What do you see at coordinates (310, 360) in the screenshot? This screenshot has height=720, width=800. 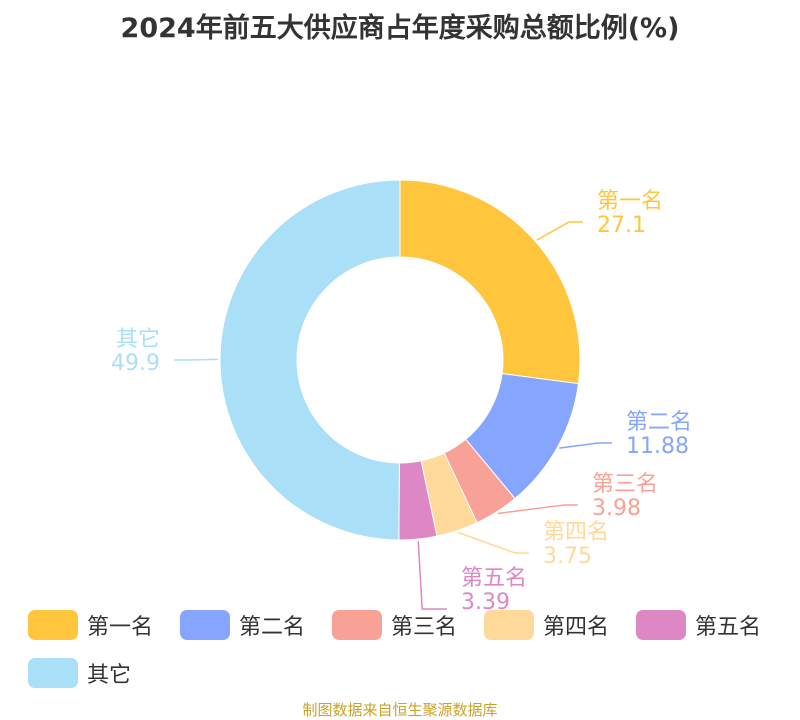 I see `slice-others` at bounding box center [310, 360].